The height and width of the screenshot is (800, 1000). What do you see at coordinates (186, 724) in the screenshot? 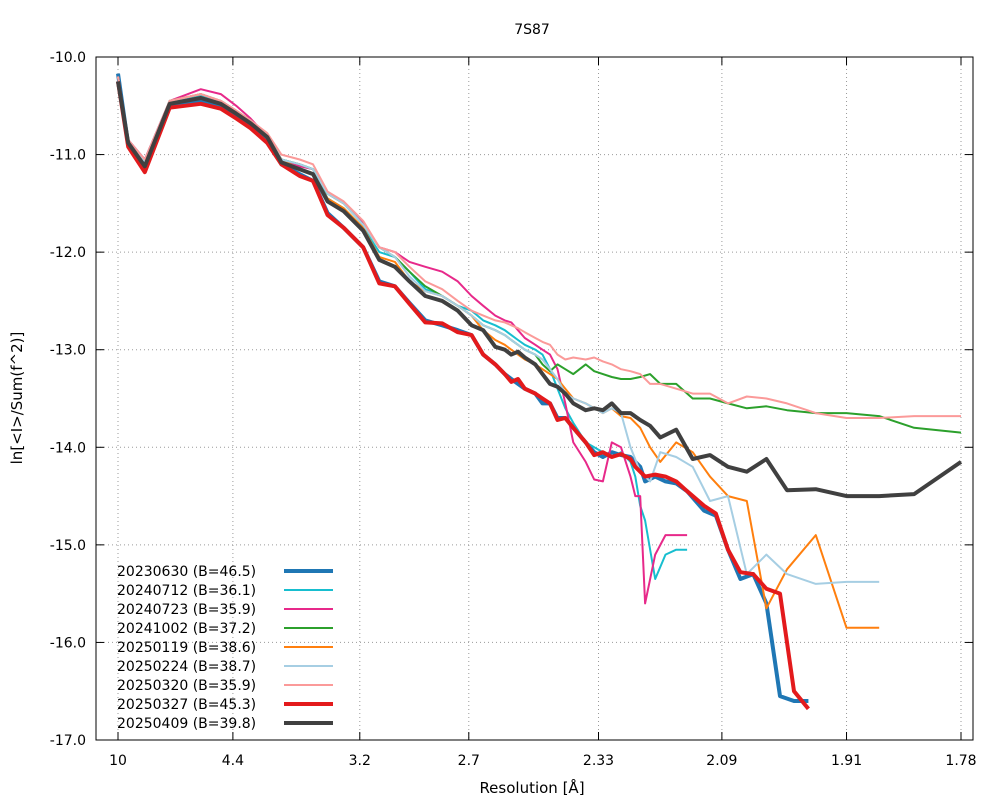
I see `legend-label: 20250409 (B=39.8)` at bounding box center [186, 724].